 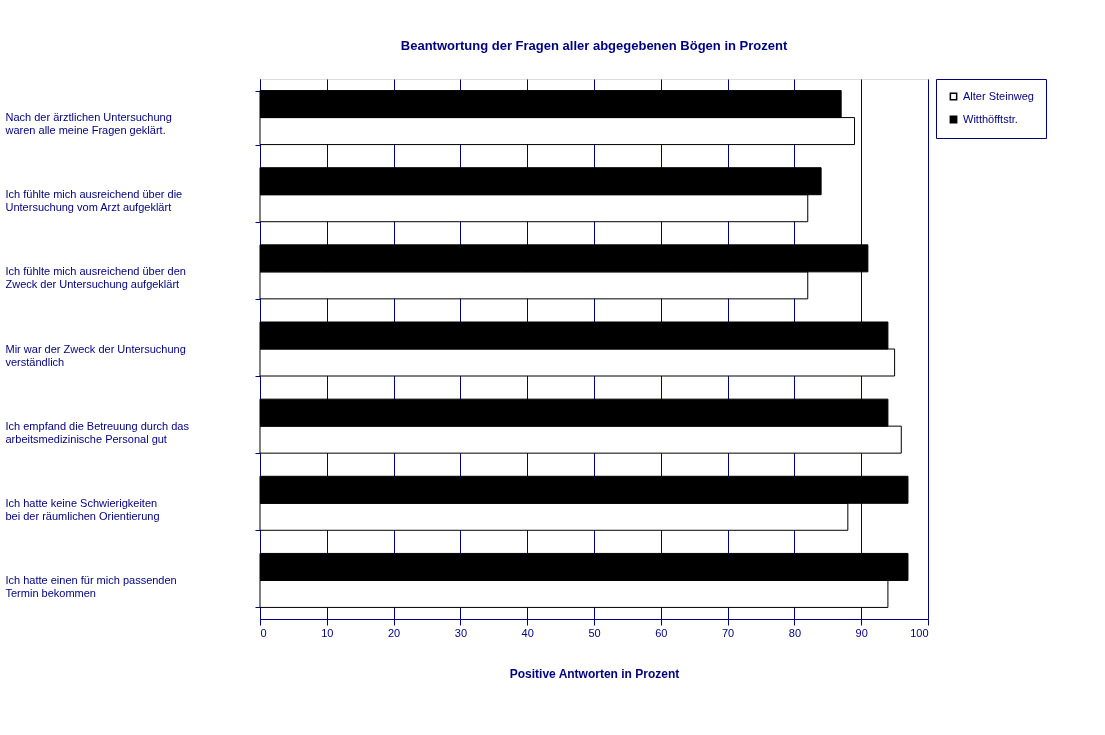 What do you see at coordinates (394, 632) in the screenshot?
I see `x-tick-label: 20` at bounding box center [394, 632].